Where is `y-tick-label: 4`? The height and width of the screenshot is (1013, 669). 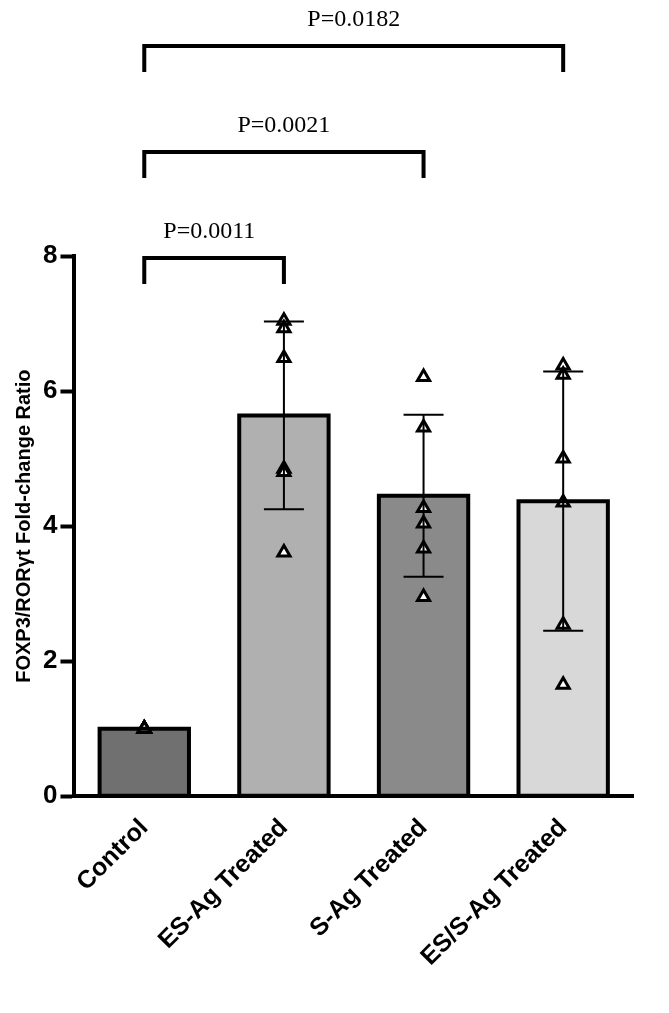 y-tick-label: 4 is located at coordinates (50, 524).